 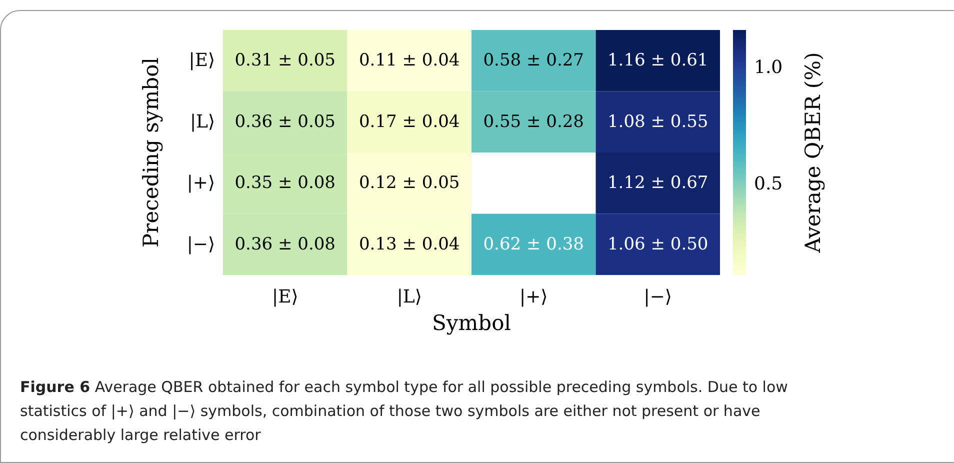 I want to click on data-label: 0.35 ± 0.08, so click(x=285, y=183).